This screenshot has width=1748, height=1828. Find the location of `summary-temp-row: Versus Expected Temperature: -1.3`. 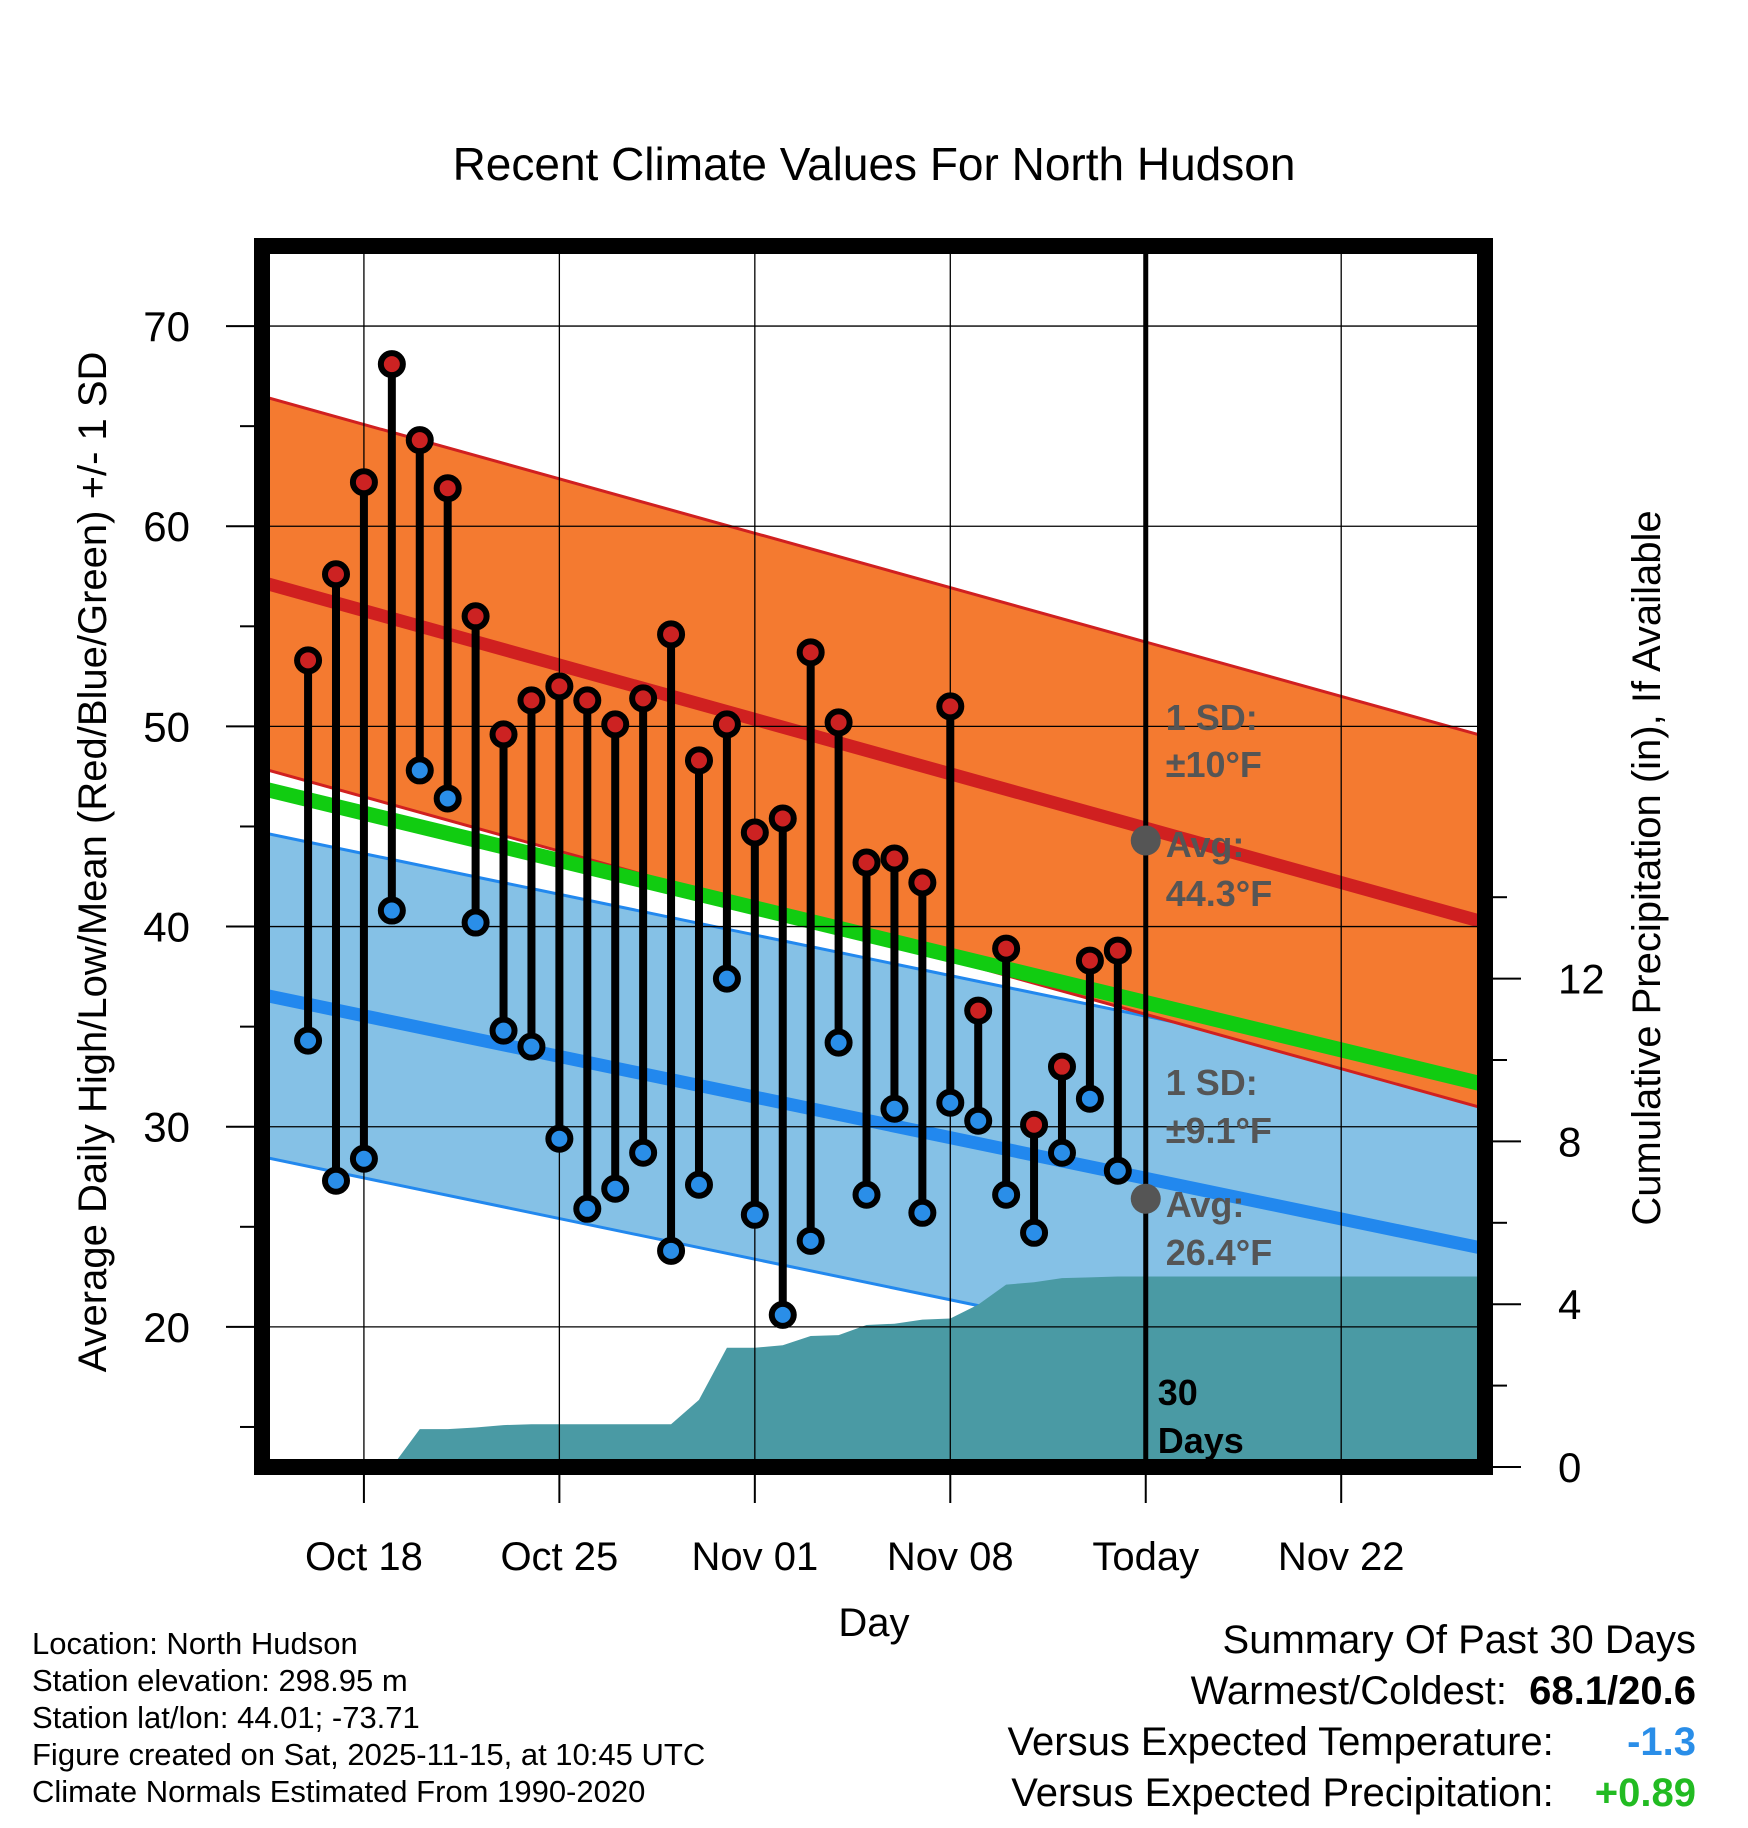

summary-temp-row: Versus Expected Temperature: -1.3 is located at coordinates (1352, 1742).